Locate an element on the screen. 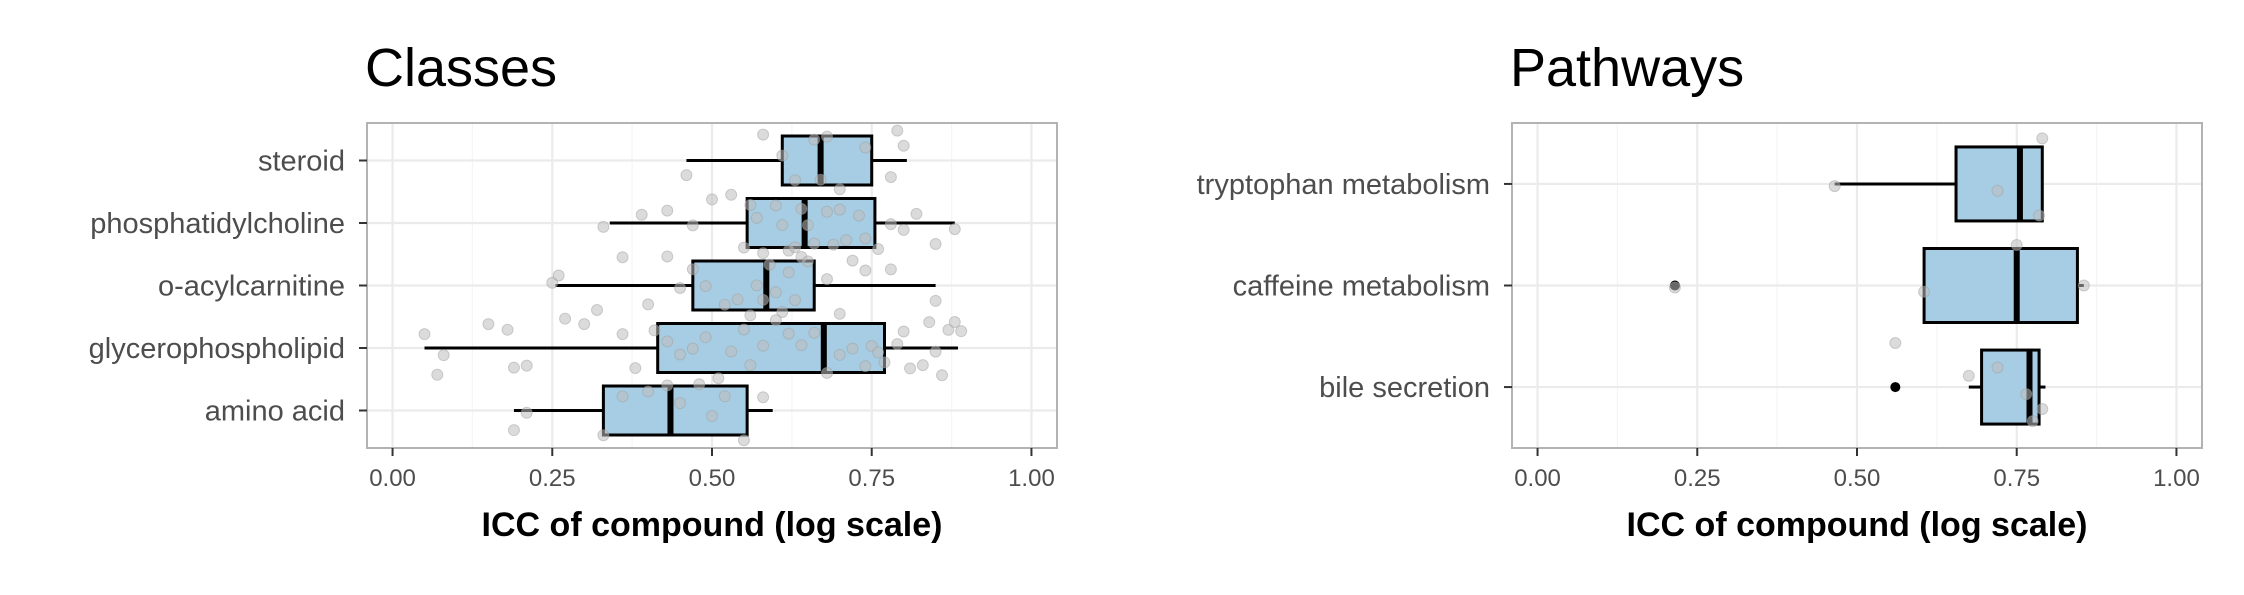 Image resolution: width=2244 pixels, height=595 pixels. box-caffeine-metabolism is located at coordinates (1876, 285).